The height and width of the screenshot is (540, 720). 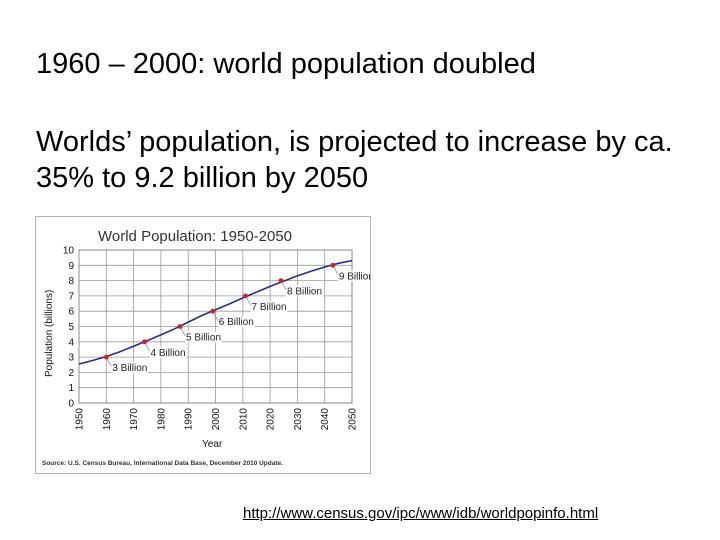 I want to click on milestone-label: 3 Billion, so click(x=129, y=368).